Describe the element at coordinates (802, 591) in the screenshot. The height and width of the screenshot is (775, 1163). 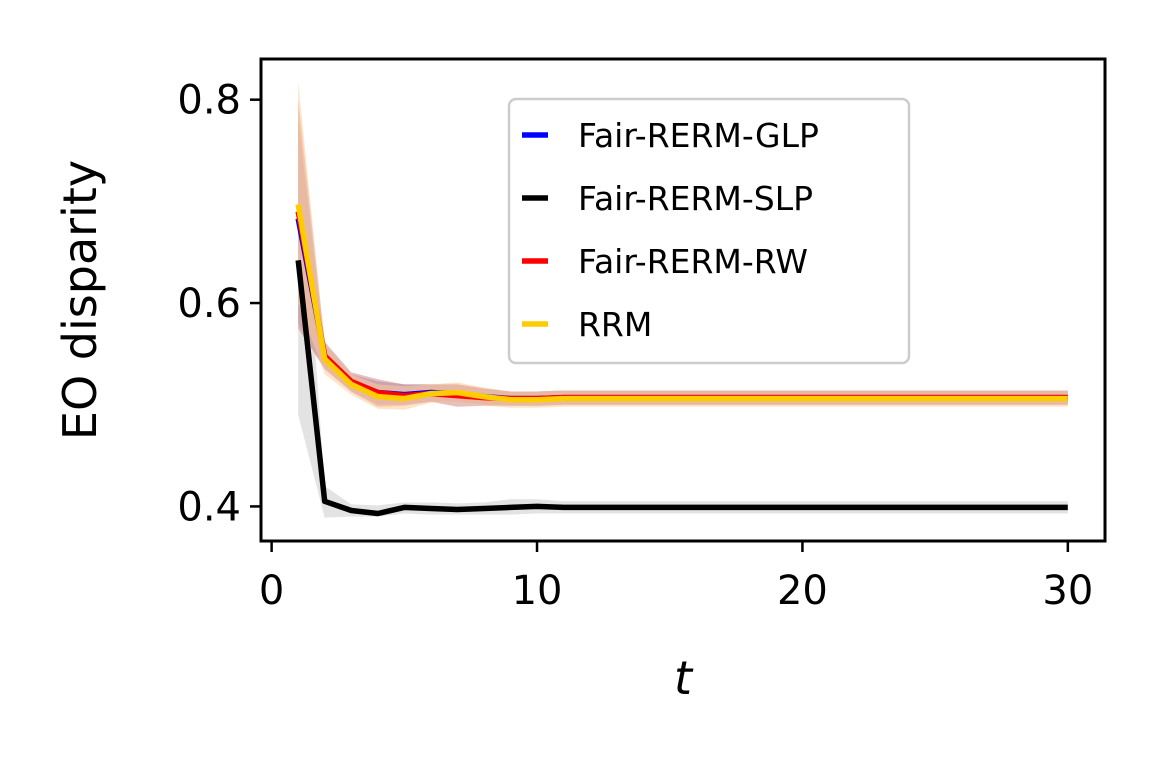
I see `x-tick-label: 20` at that location.